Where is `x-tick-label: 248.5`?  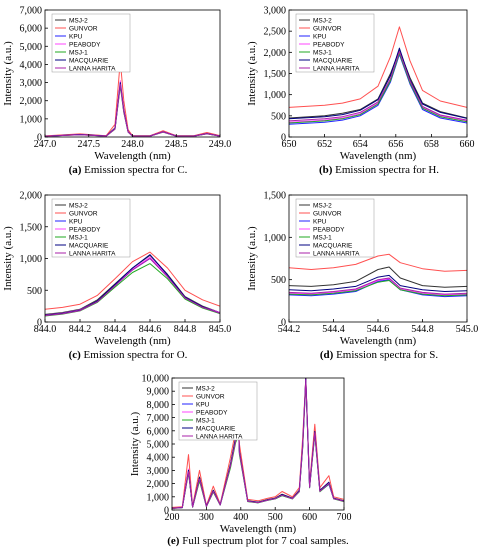
x-tick-label: 248.5 is located at coordinates (176, 144).